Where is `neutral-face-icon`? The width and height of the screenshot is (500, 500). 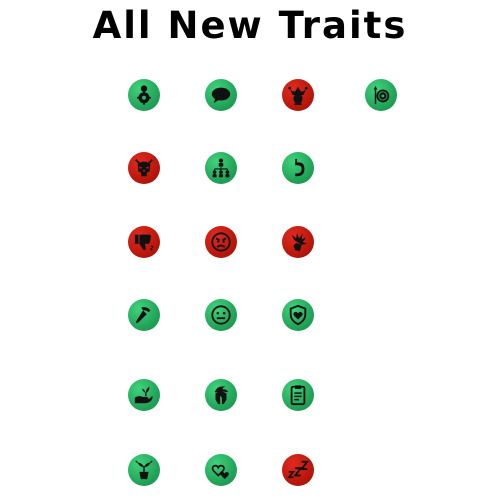 neutral-face-icon is located at coordinates (221, 315).